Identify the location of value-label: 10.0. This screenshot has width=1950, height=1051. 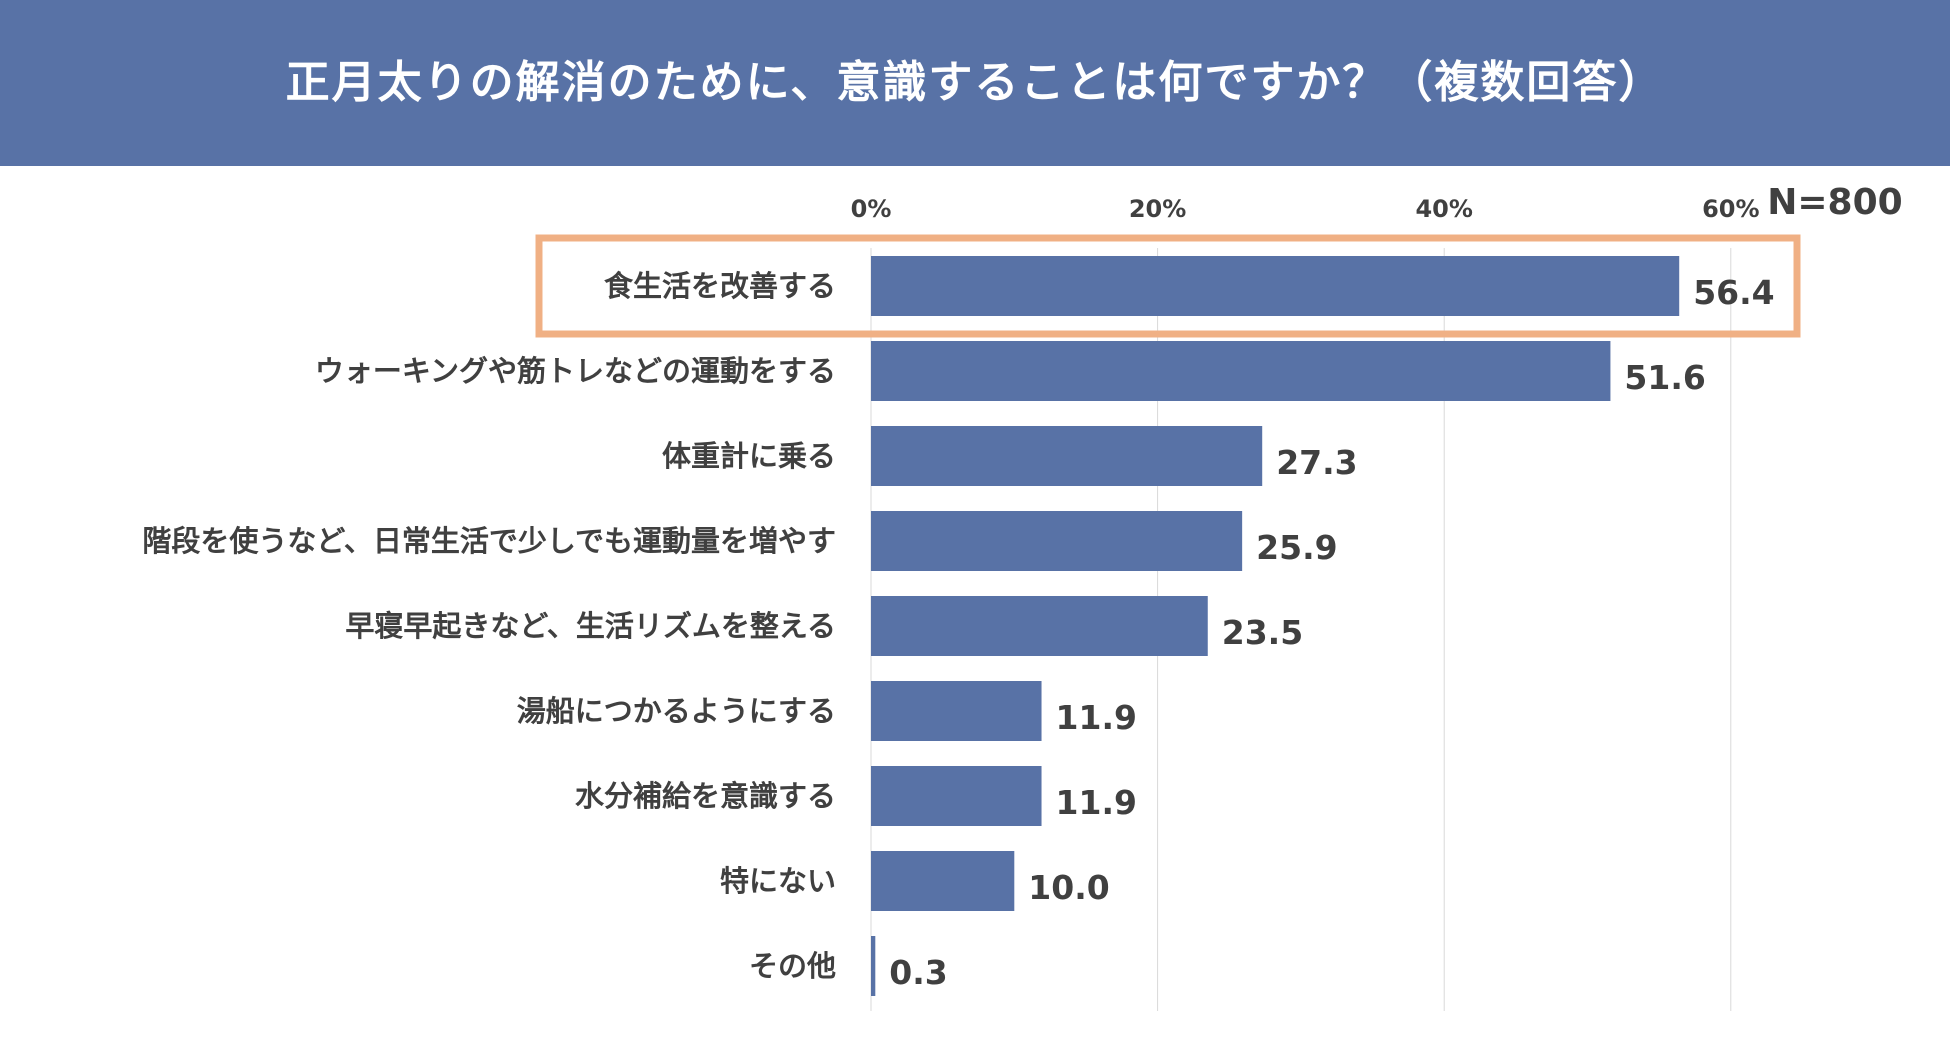
(1068, 887).